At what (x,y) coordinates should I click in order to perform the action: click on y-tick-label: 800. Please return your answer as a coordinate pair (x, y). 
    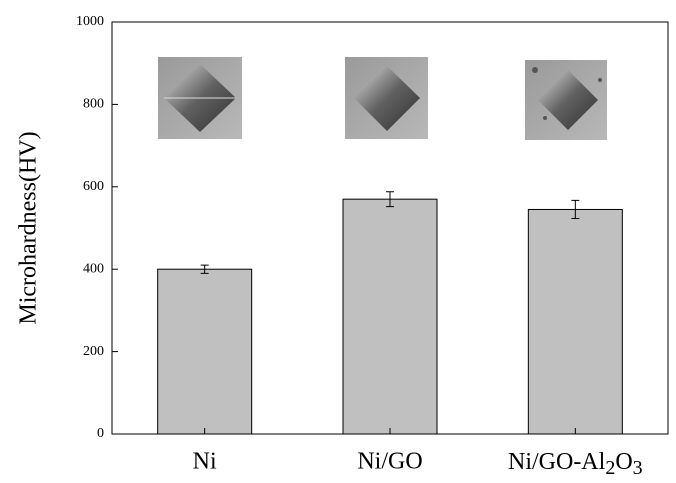
    Looking at the image, I should click on (93, 104).